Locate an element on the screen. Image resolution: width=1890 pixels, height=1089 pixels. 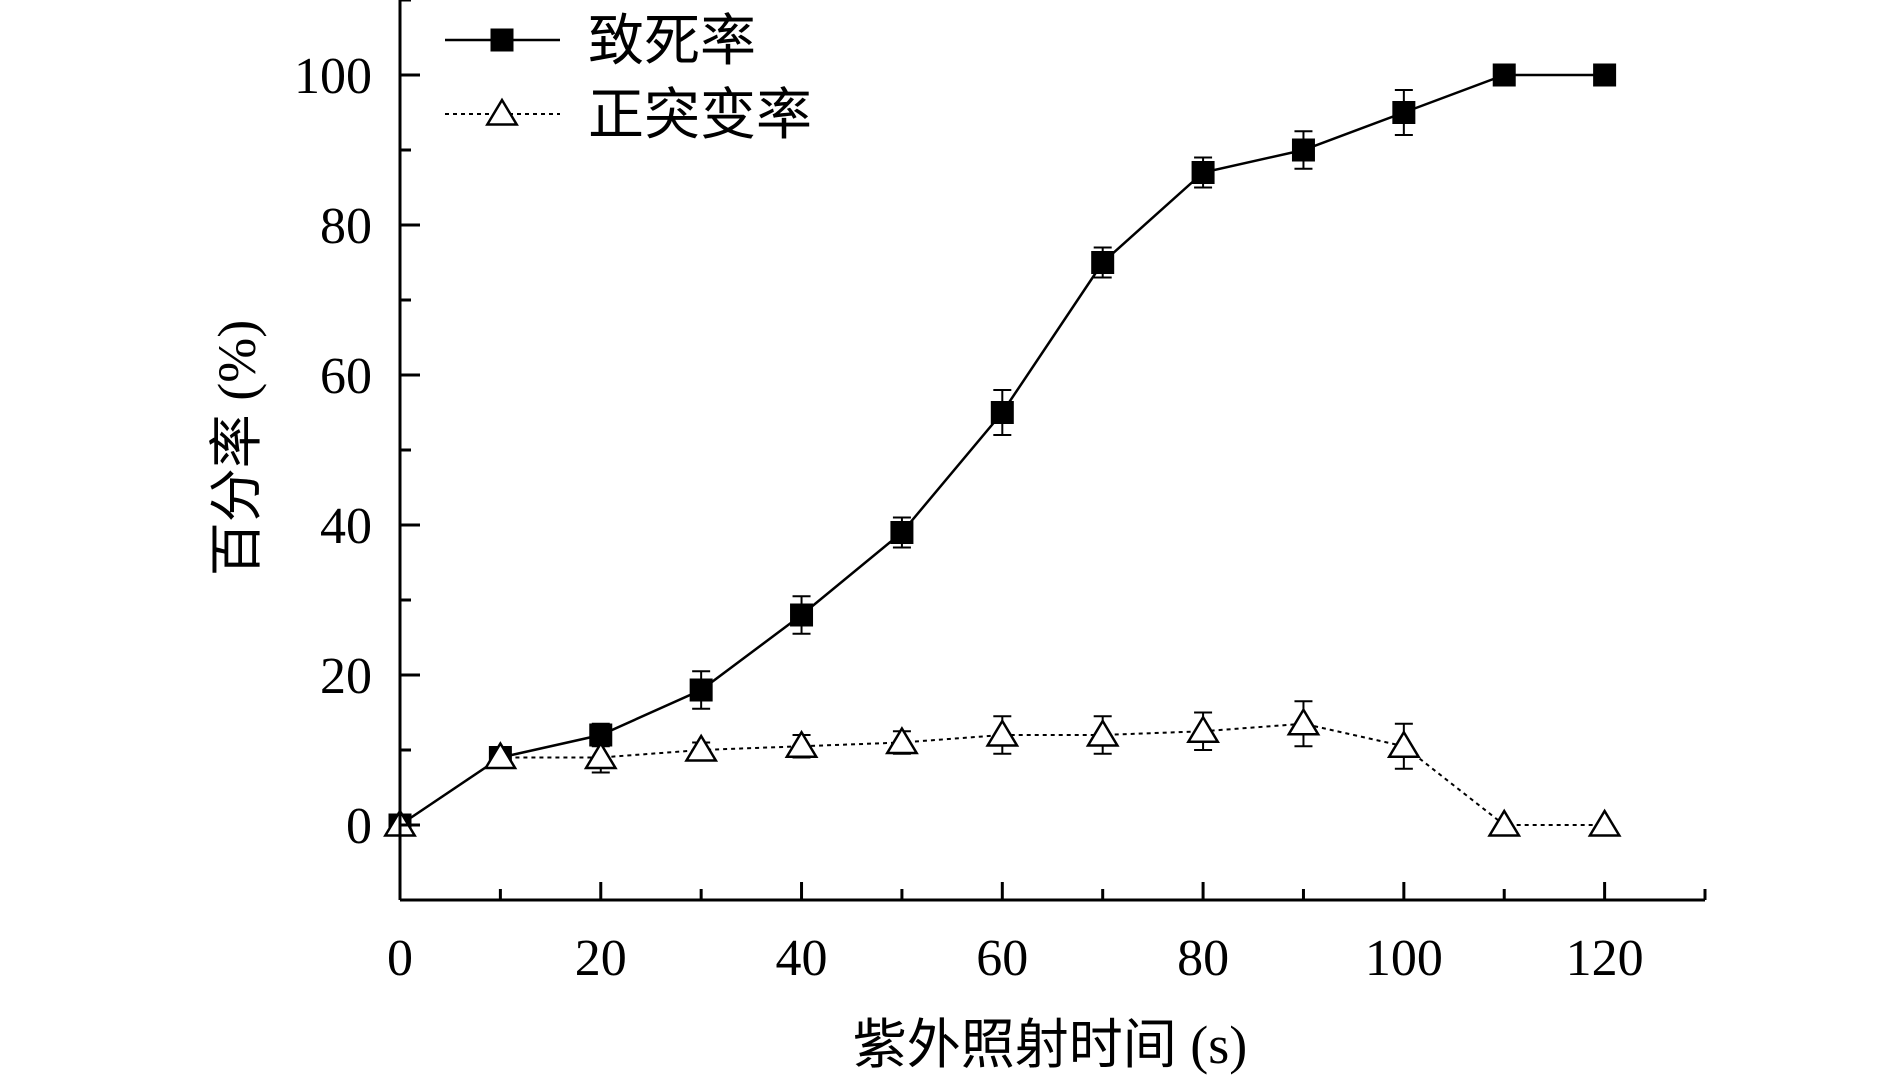
legend-label: 致死率 is located at coordinates (672, 42).